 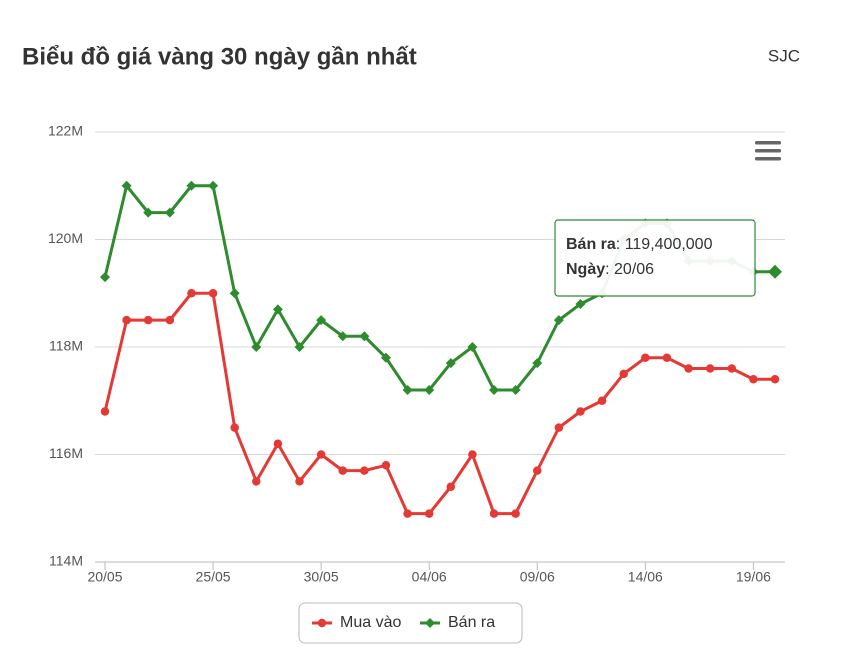 I want to click on legend-item: Mua vào, so click(x=356, y=622).